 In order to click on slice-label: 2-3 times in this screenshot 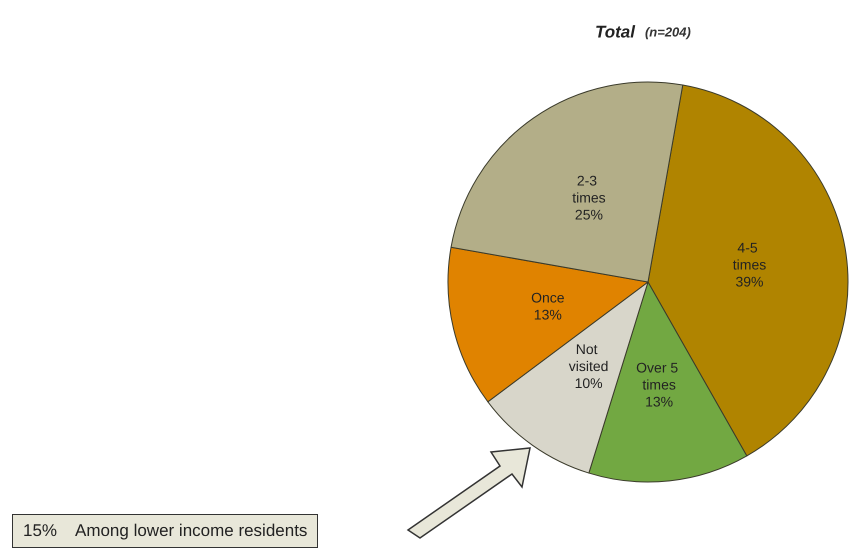, I will do `click(589, 189)`.